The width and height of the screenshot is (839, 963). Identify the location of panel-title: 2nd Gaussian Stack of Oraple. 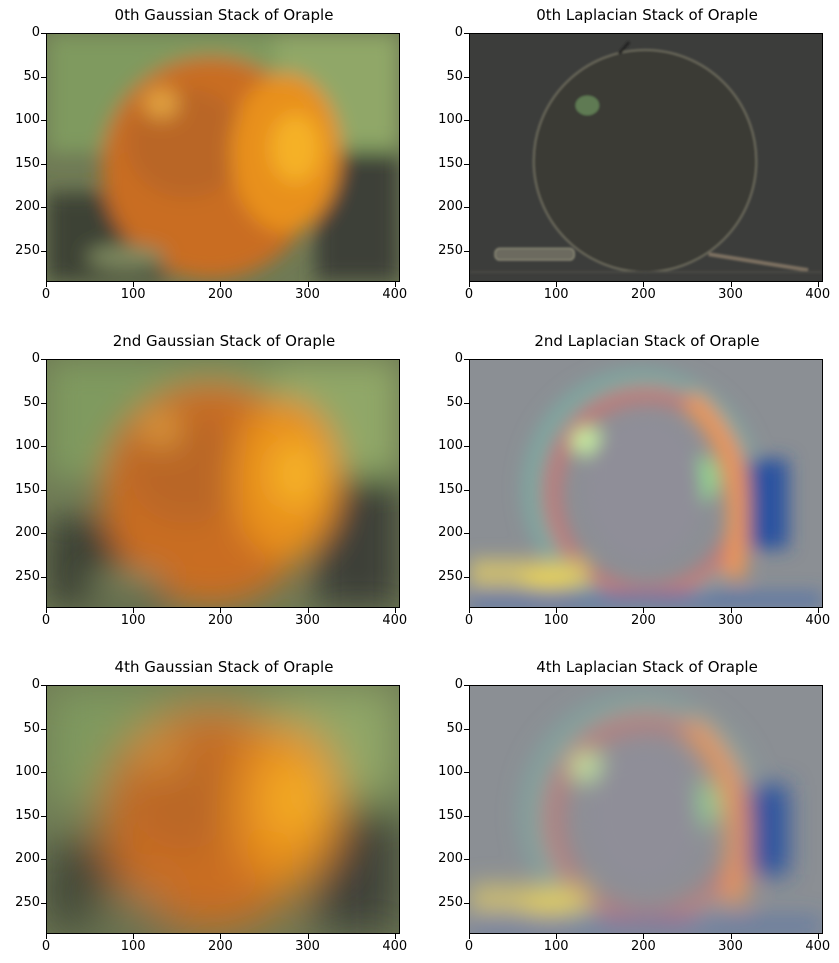
(224, 341).